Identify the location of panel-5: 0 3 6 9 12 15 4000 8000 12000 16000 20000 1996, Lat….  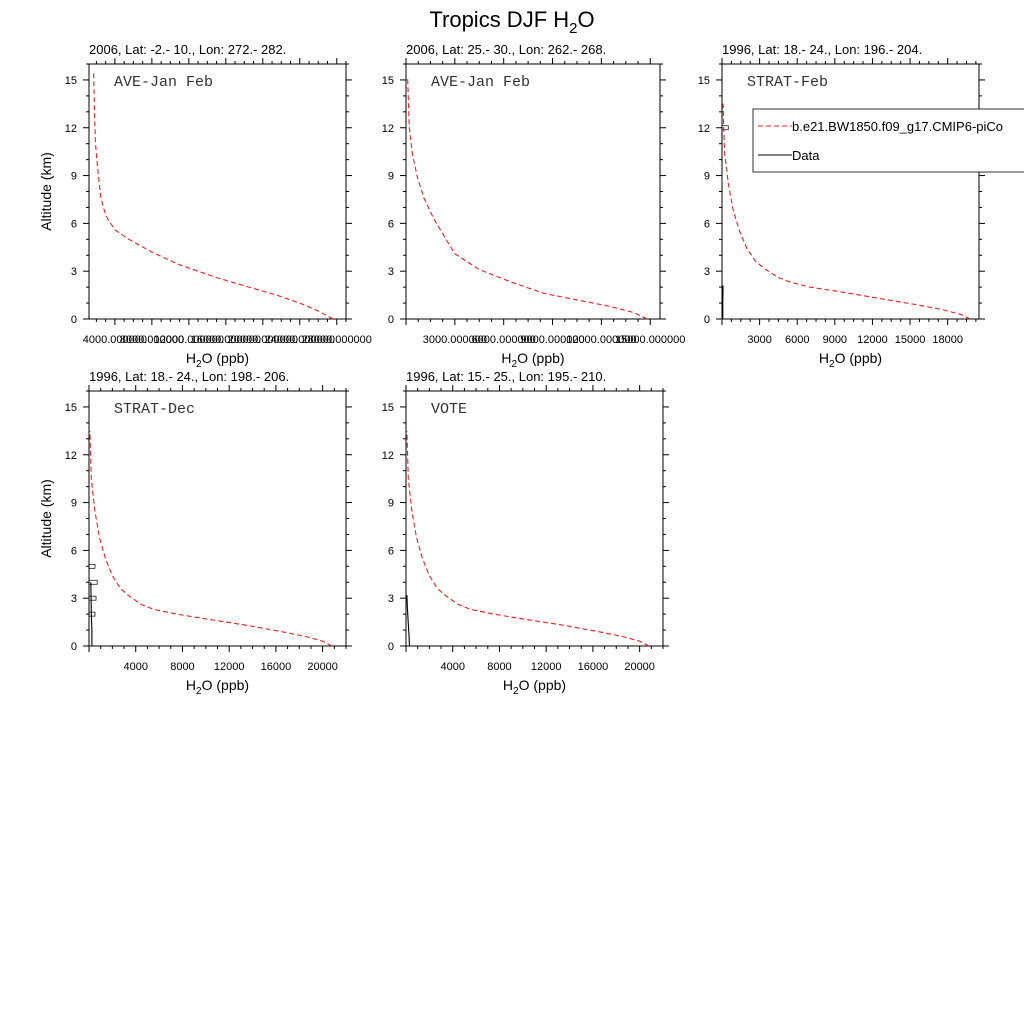
(525, 533).